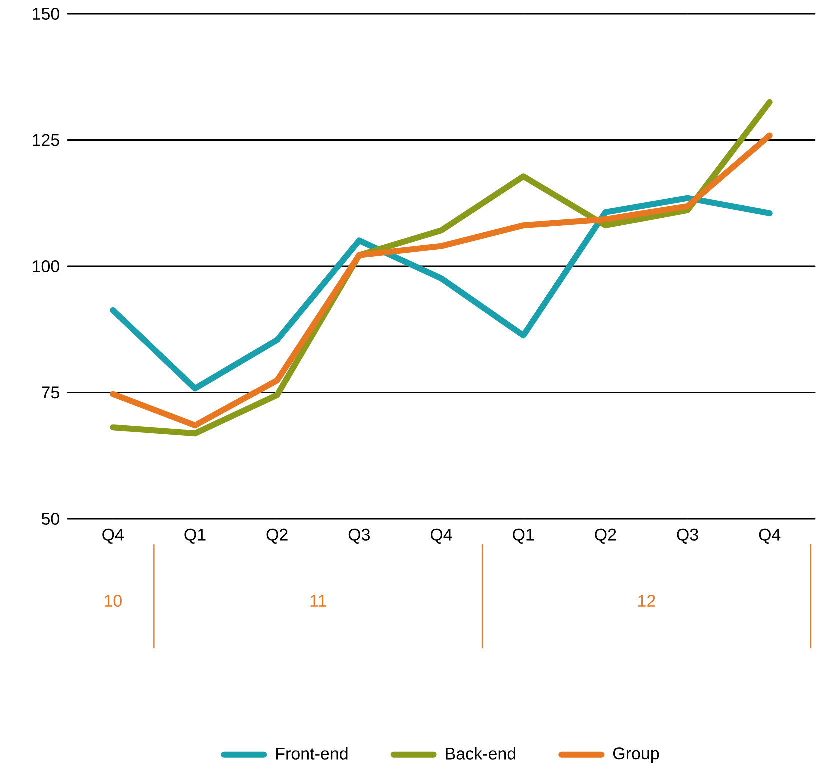 Image resolution: width=821 pixels, height=771 pixels. Describe the element at coordinates (46, 14) in the screenshot. I see `y-tick-label: 150` at that location.